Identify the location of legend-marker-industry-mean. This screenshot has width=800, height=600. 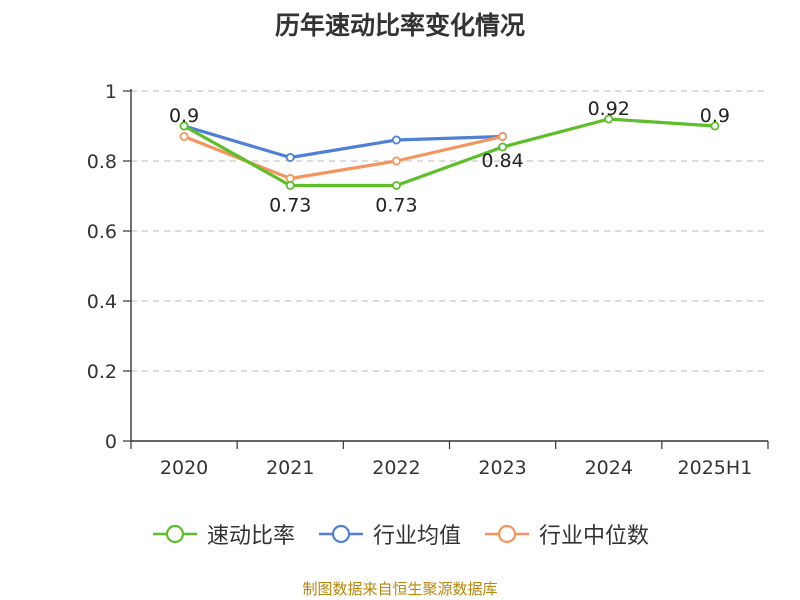
(340, 534).